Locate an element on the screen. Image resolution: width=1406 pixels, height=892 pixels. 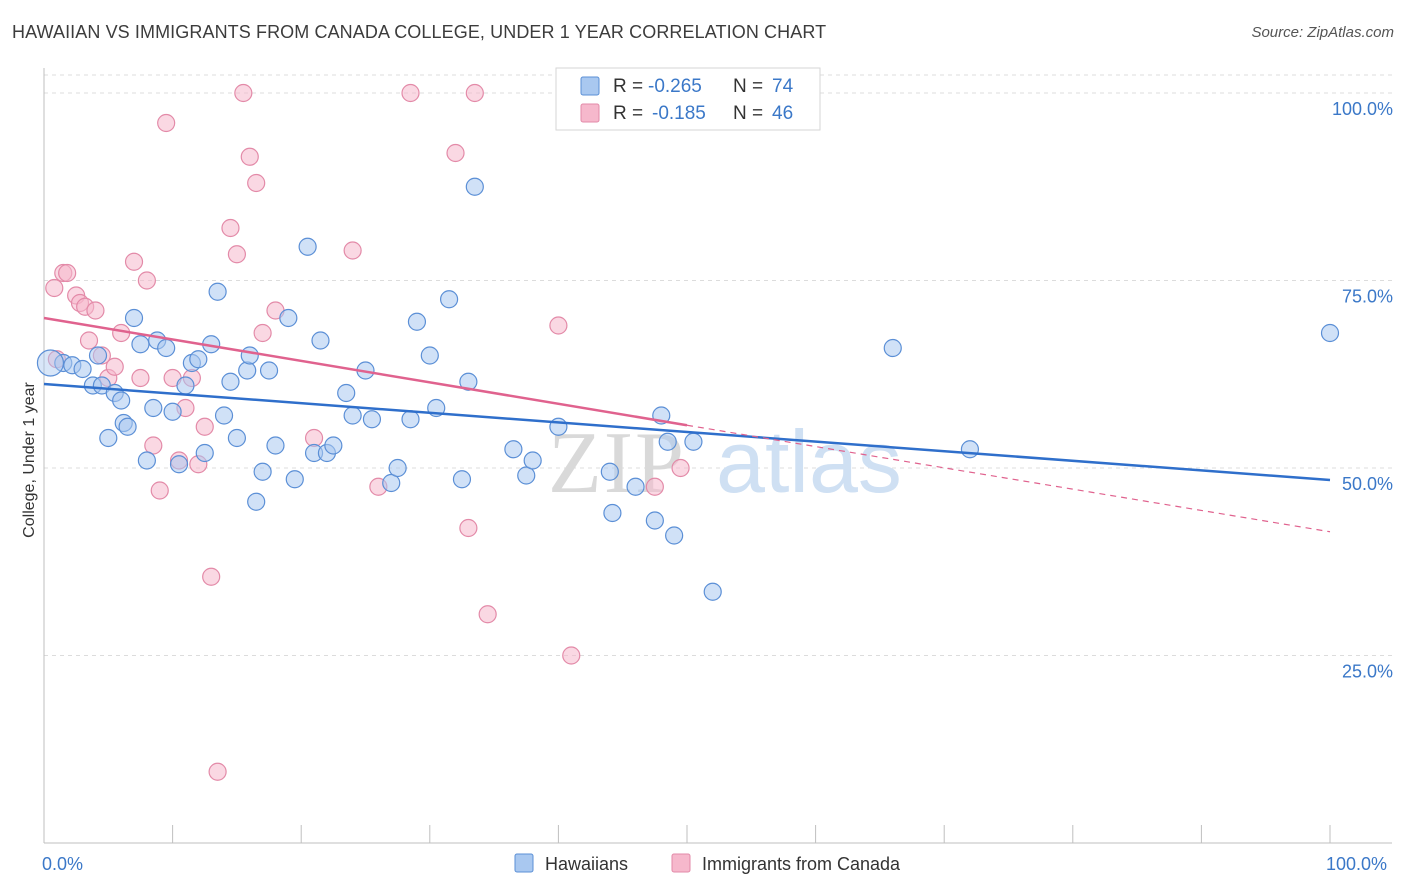
x-tick-label-min: 0.0% is located at coordinates (62, 864).